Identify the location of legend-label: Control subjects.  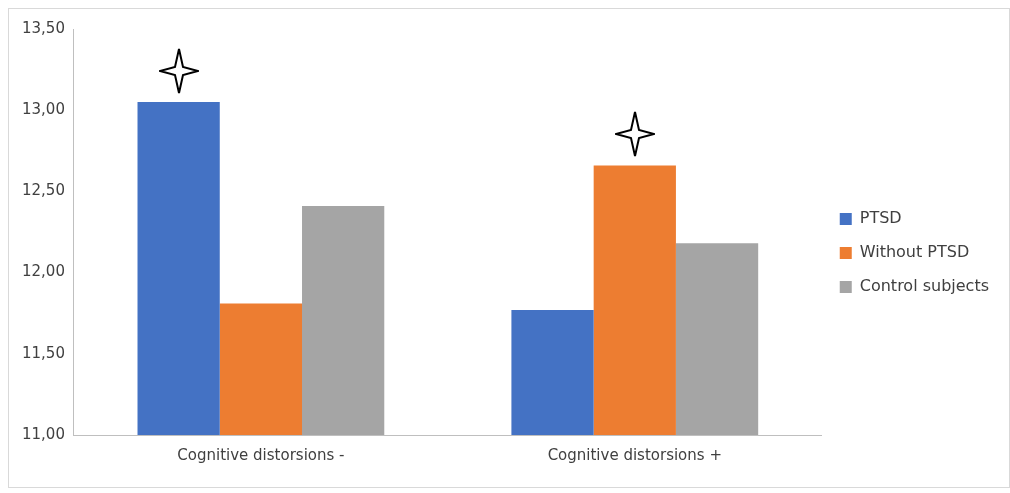
(924, 286).